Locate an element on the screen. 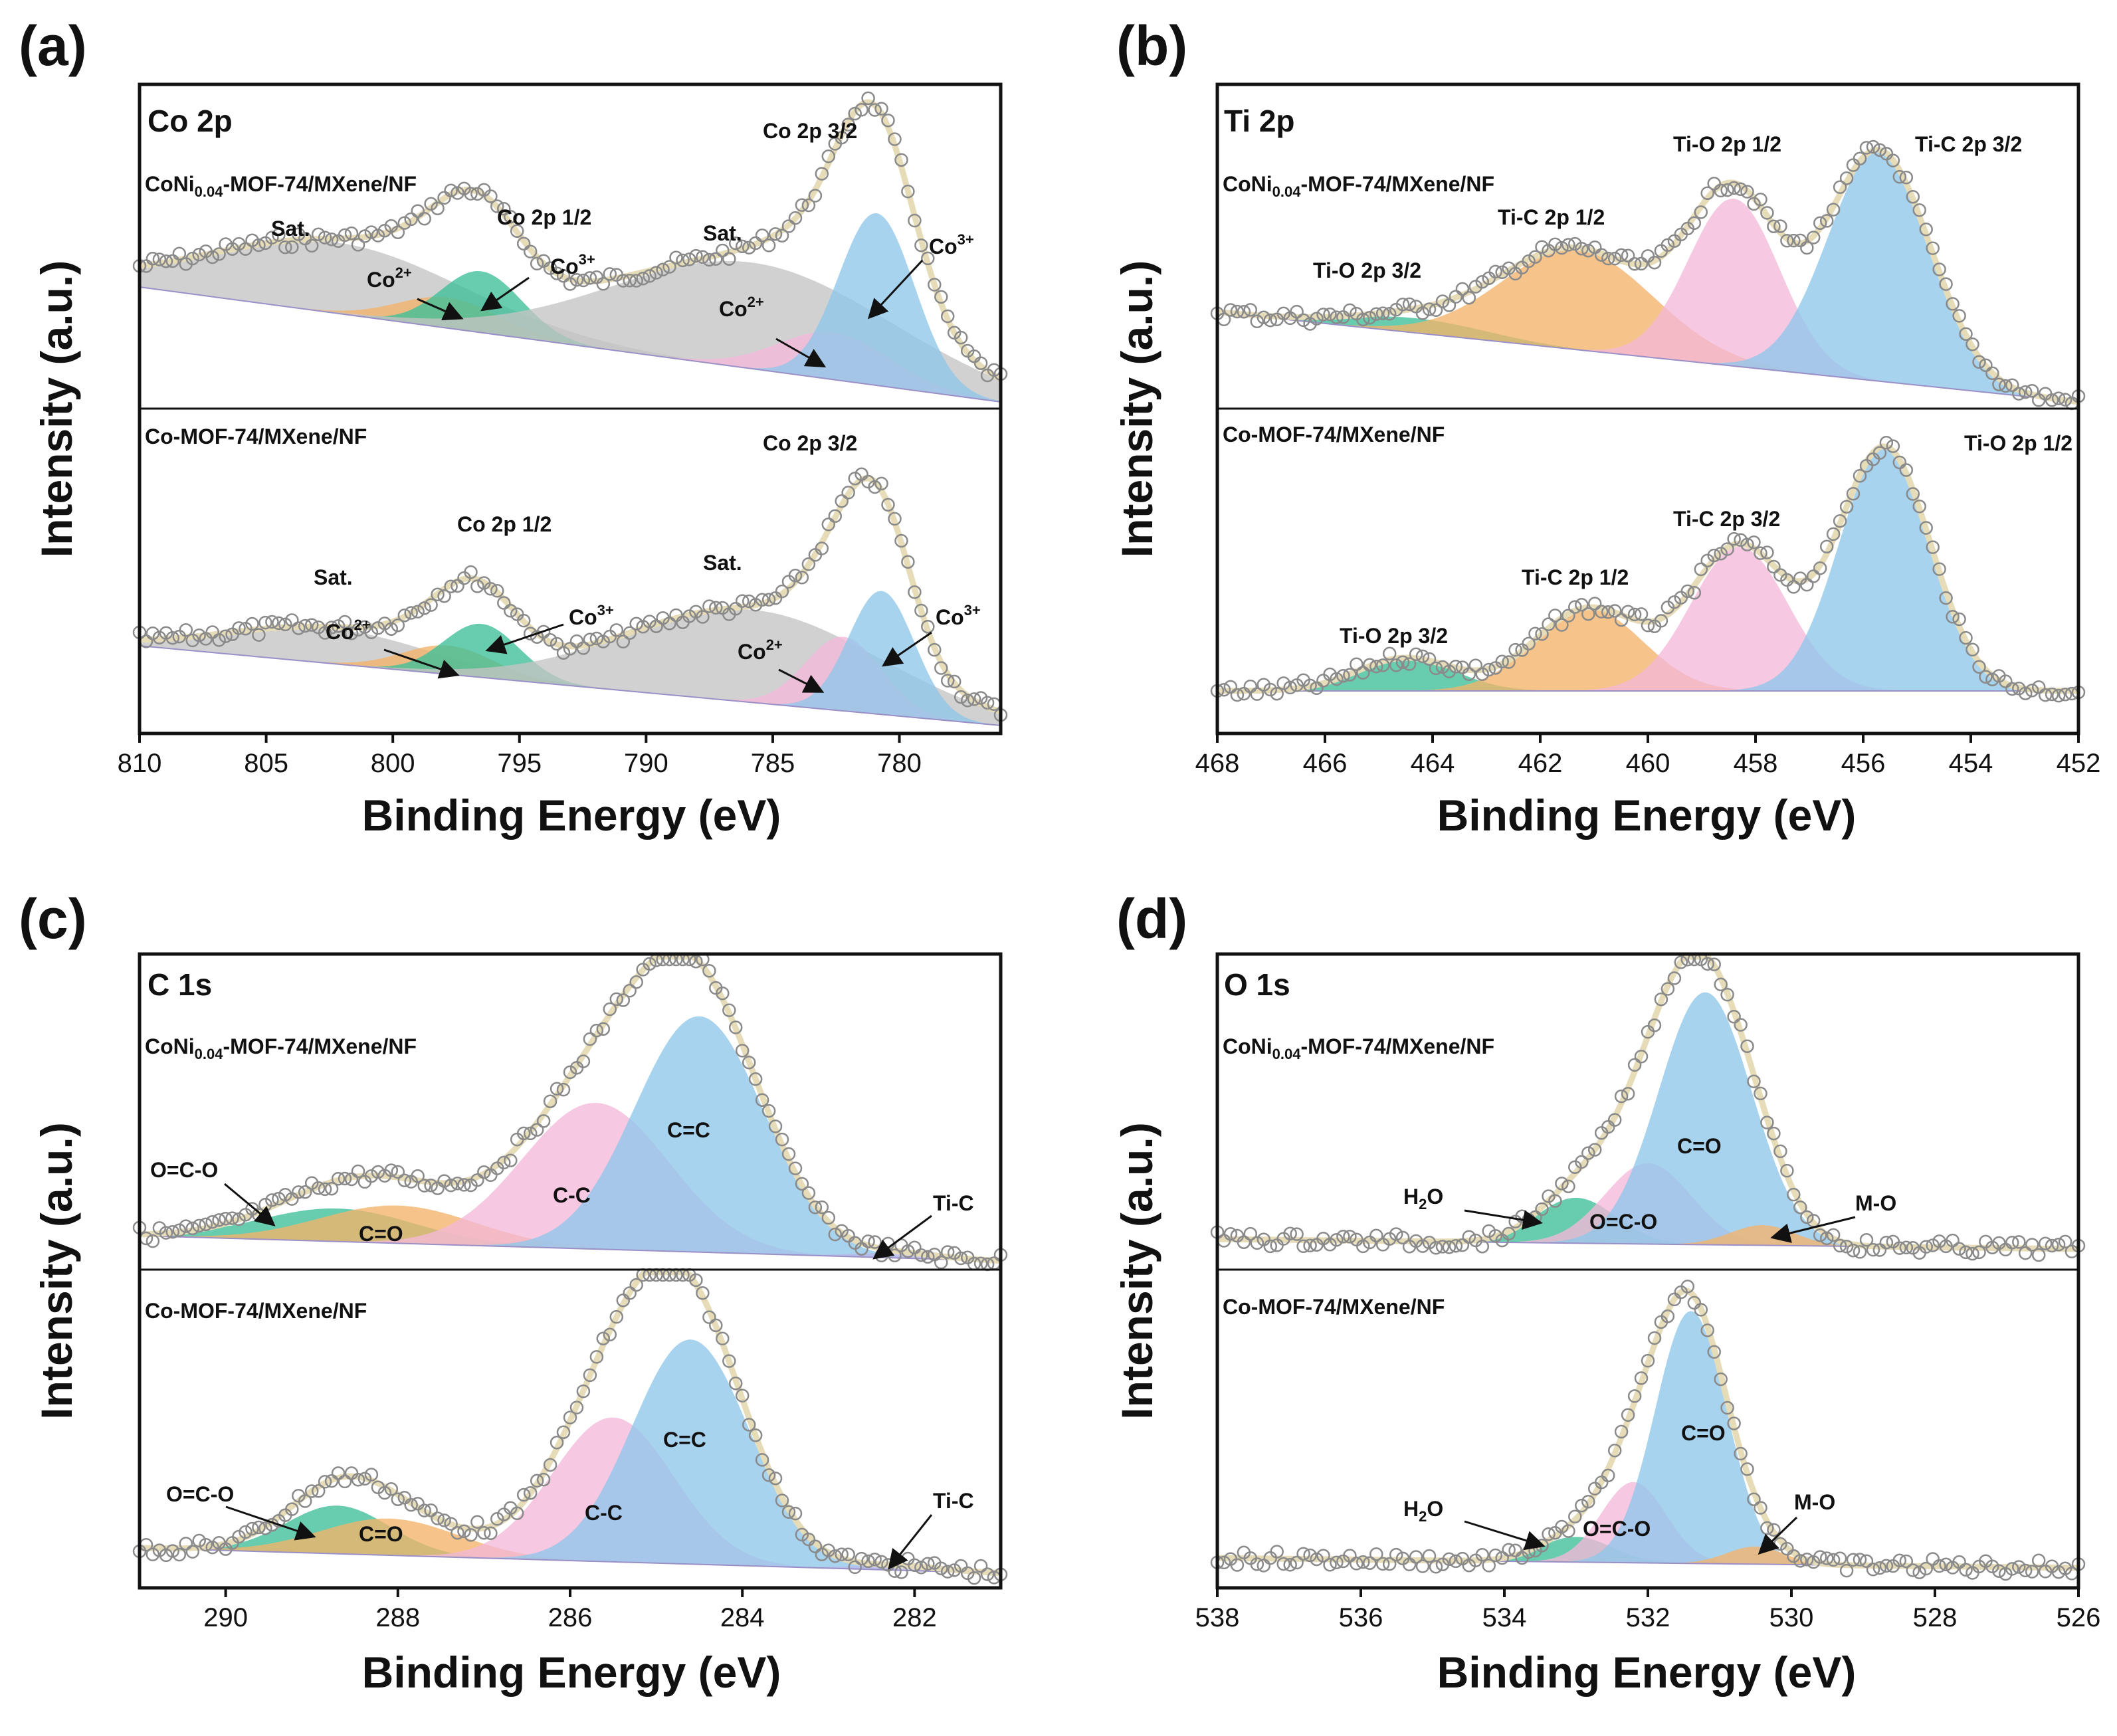  peak-annotation: Ti-O 2p 1/2 is located at coordinates (1727, 144).